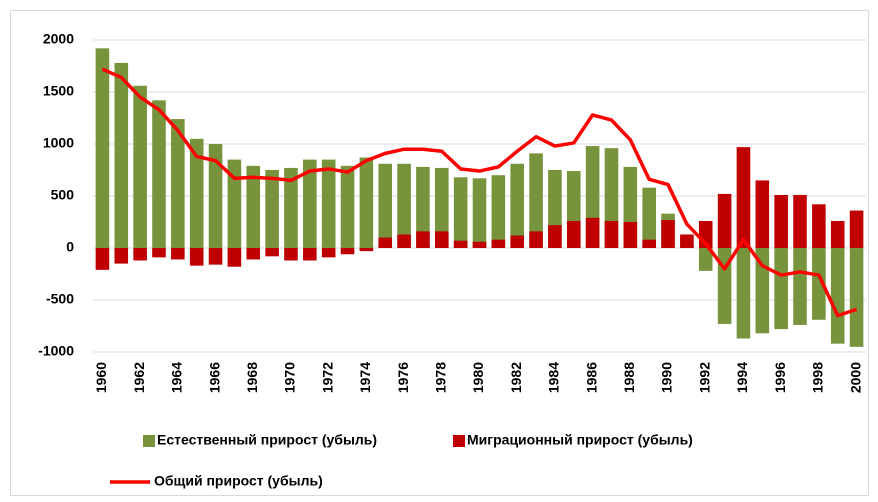 The width and height of the screenshot is (878, 502). What do you see at coordinates (554, 377) in the screenshot?
I see `x-tick-label: 1984` at bounding box center [554, 377].